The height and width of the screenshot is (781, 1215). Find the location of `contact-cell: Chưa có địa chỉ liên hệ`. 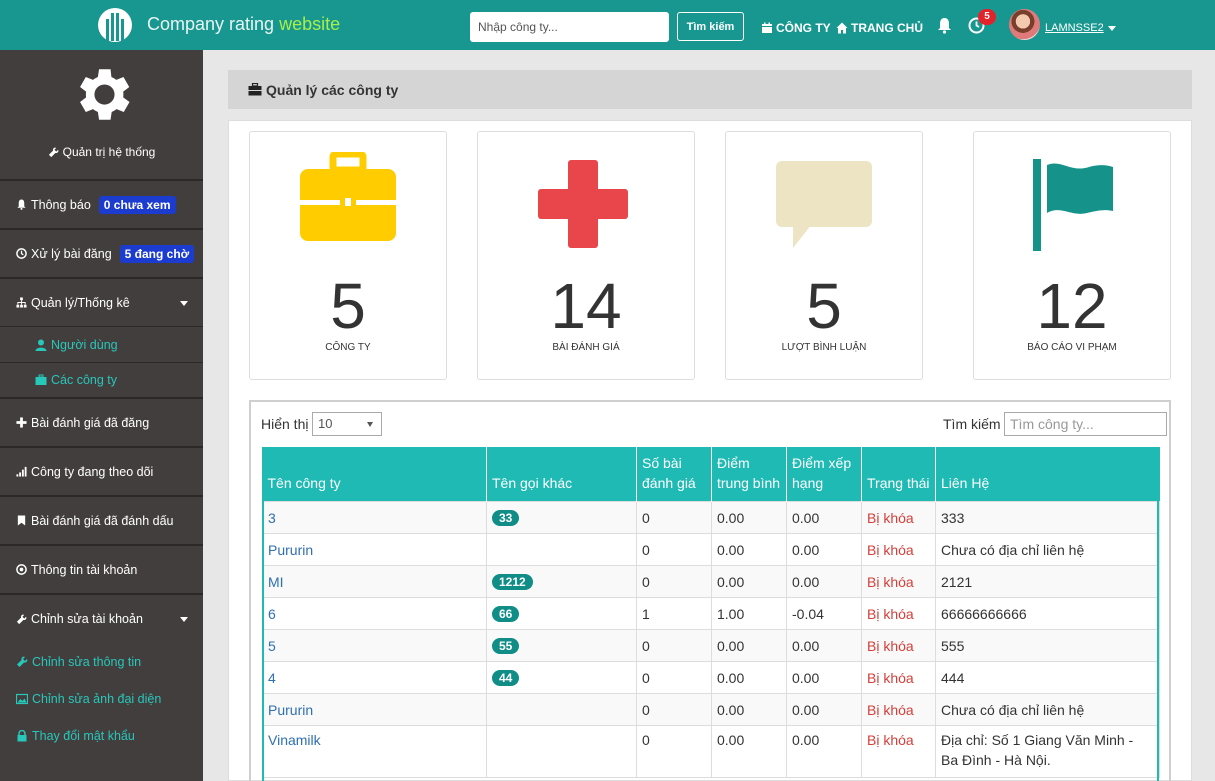

contact-cell: Chưa có địa chỉ liên hệ is located at coordinates (1047, 549).